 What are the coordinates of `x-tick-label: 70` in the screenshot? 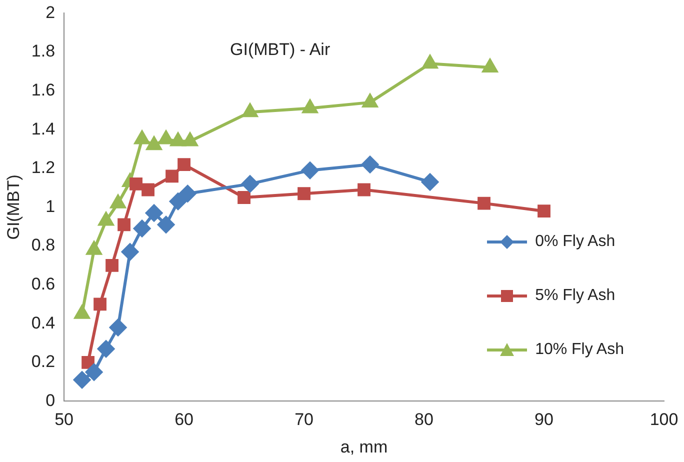 It's located at (304, 420).